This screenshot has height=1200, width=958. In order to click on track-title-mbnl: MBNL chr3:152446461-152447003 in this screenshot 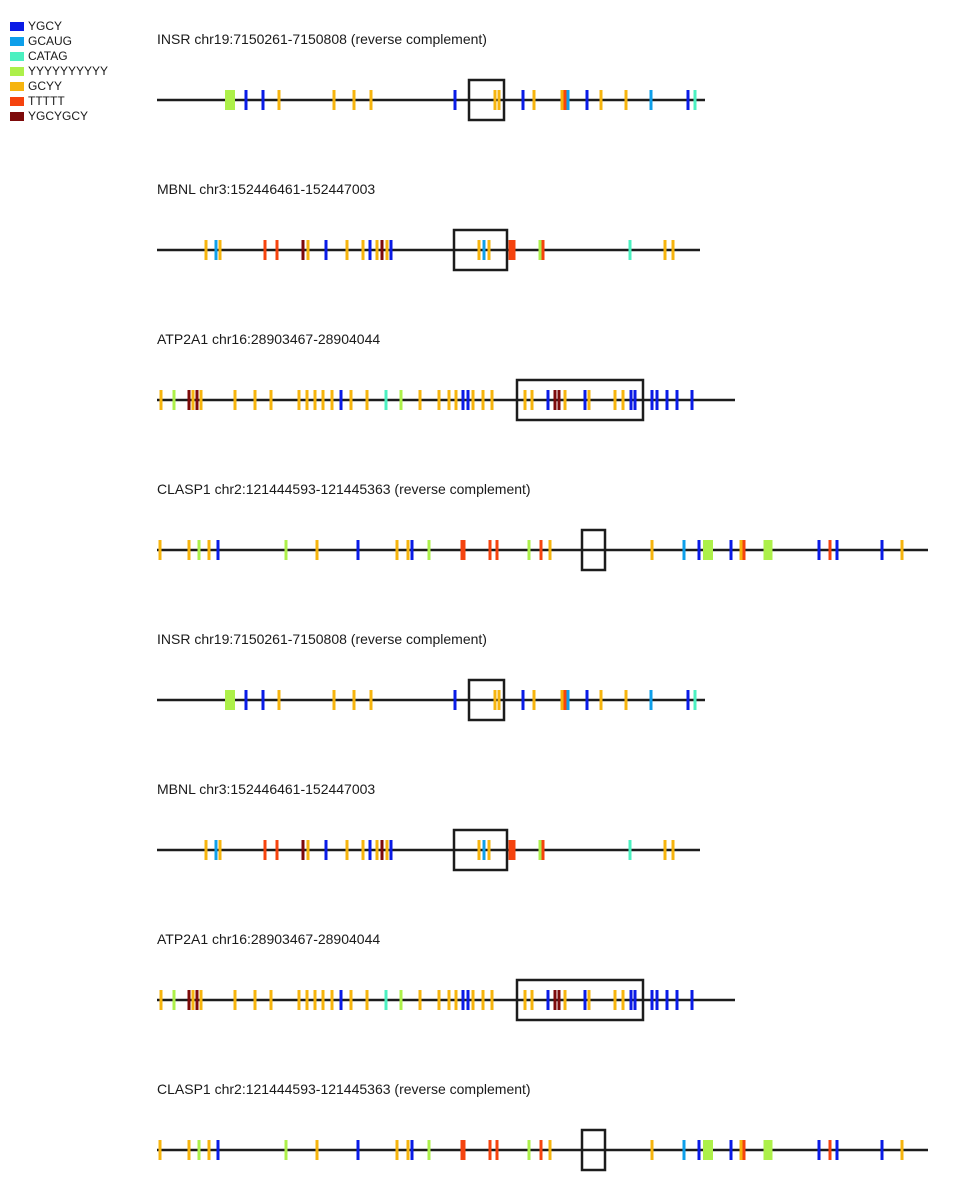, I will do `click(266, 789)`.